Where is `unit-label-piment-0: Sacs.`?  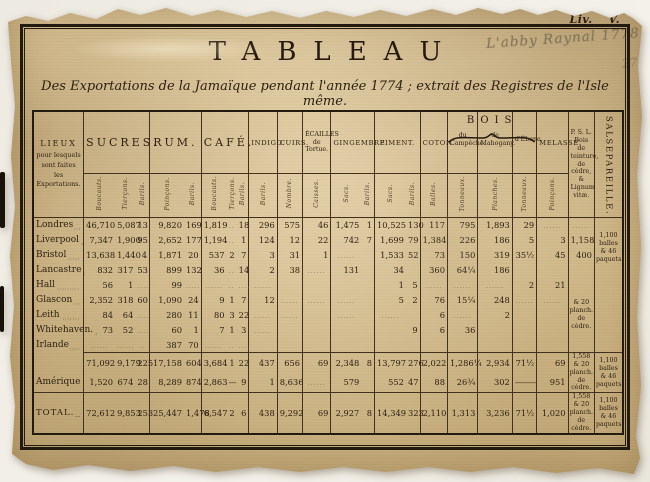
unit-label-piment-0: Sacs. is located at coordinates (390, 195).